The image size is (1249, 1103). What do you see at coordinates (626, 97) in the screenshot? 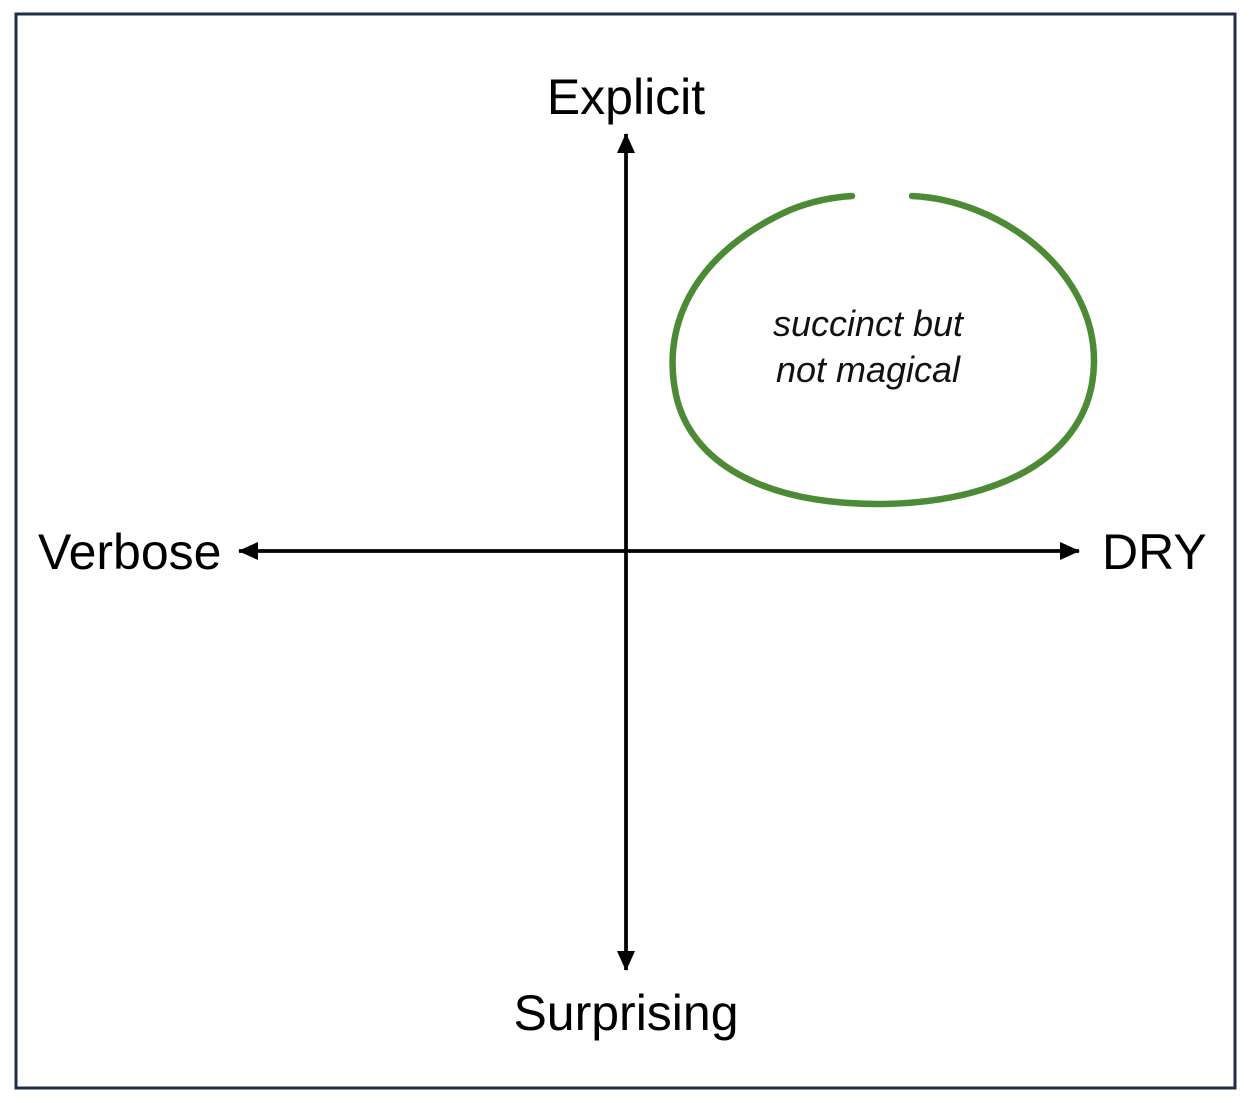
I see `label-explicit: Explicit` at bounding box center [626, 97].